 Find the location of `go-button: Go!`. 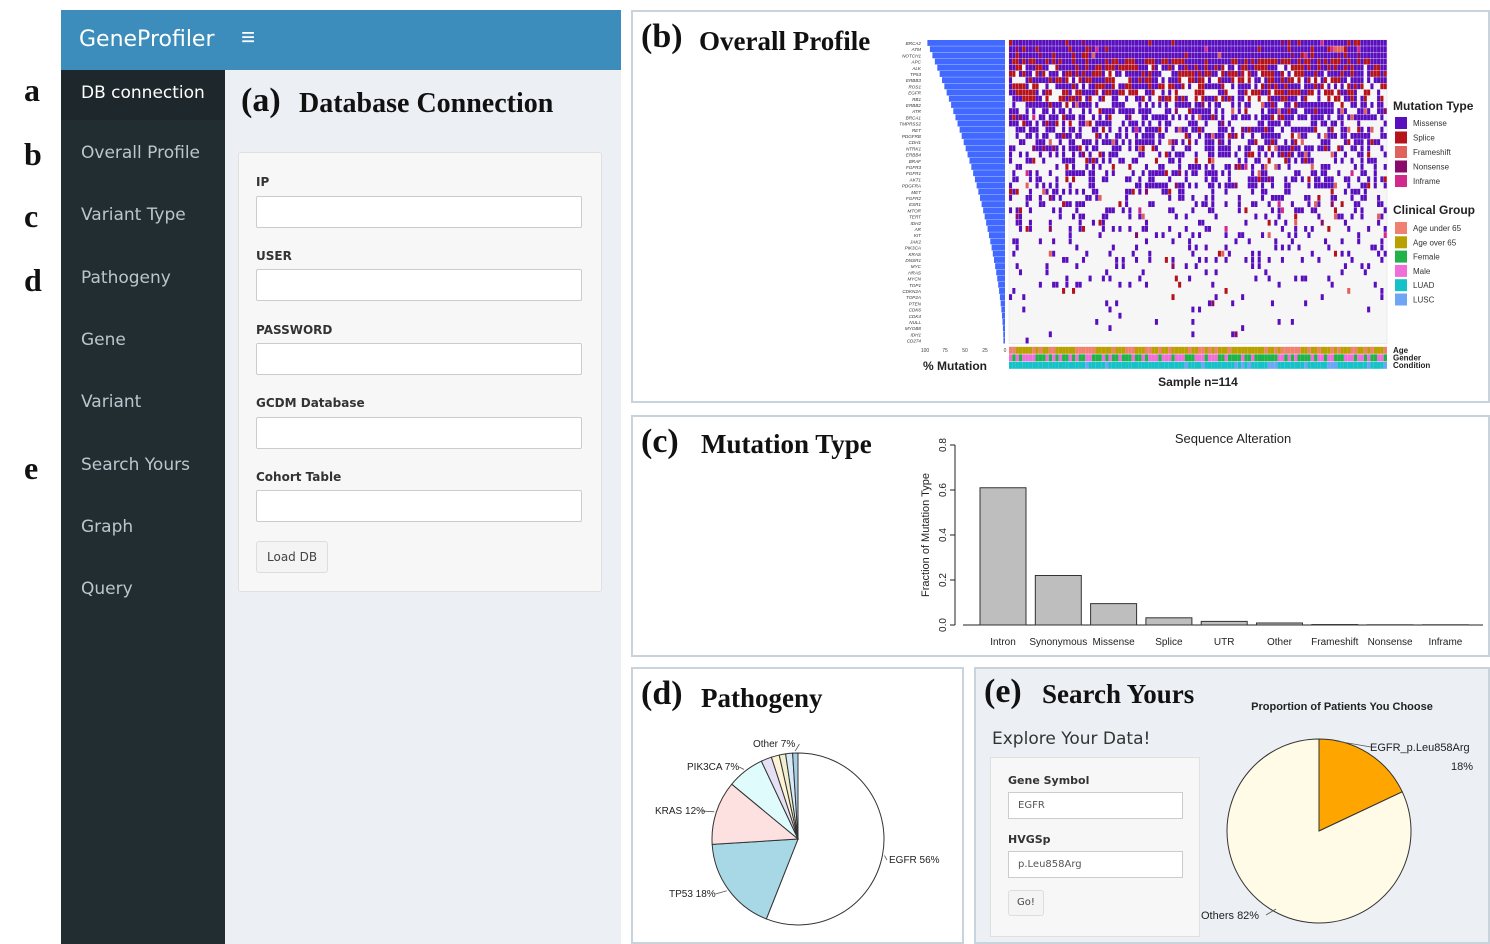

go-button: Go! is located at coordinates (1026, 903).